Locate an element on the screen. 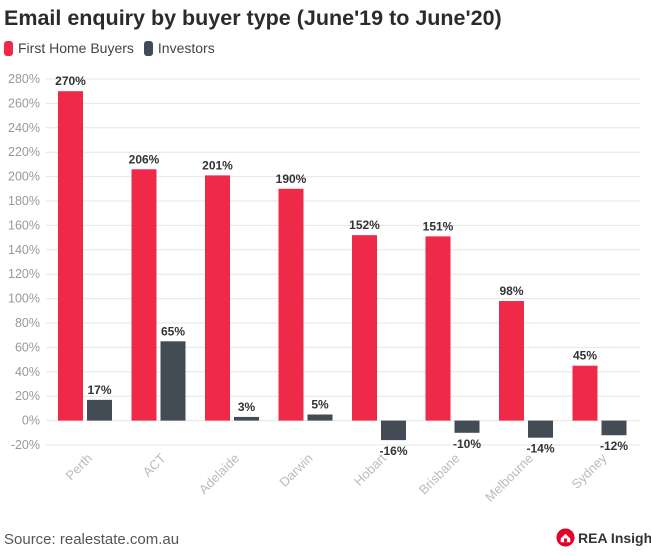  y-tick-label: 100% is located at coordinates (24, 299).